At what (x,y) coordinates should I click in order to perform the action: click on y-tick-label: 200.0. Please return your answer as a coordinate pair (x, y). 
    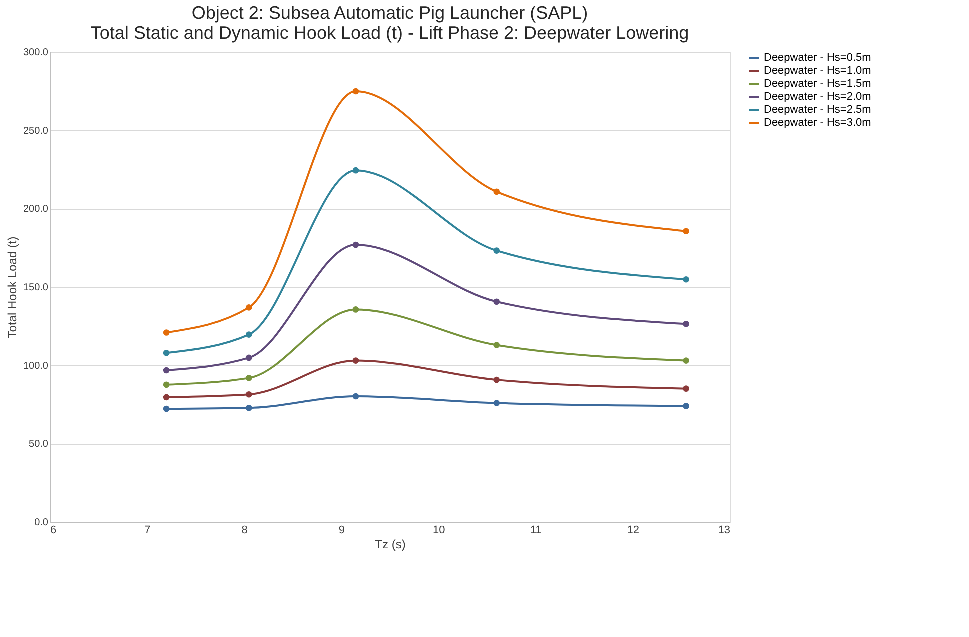
    Looking at the image, I should click on (36, 210).